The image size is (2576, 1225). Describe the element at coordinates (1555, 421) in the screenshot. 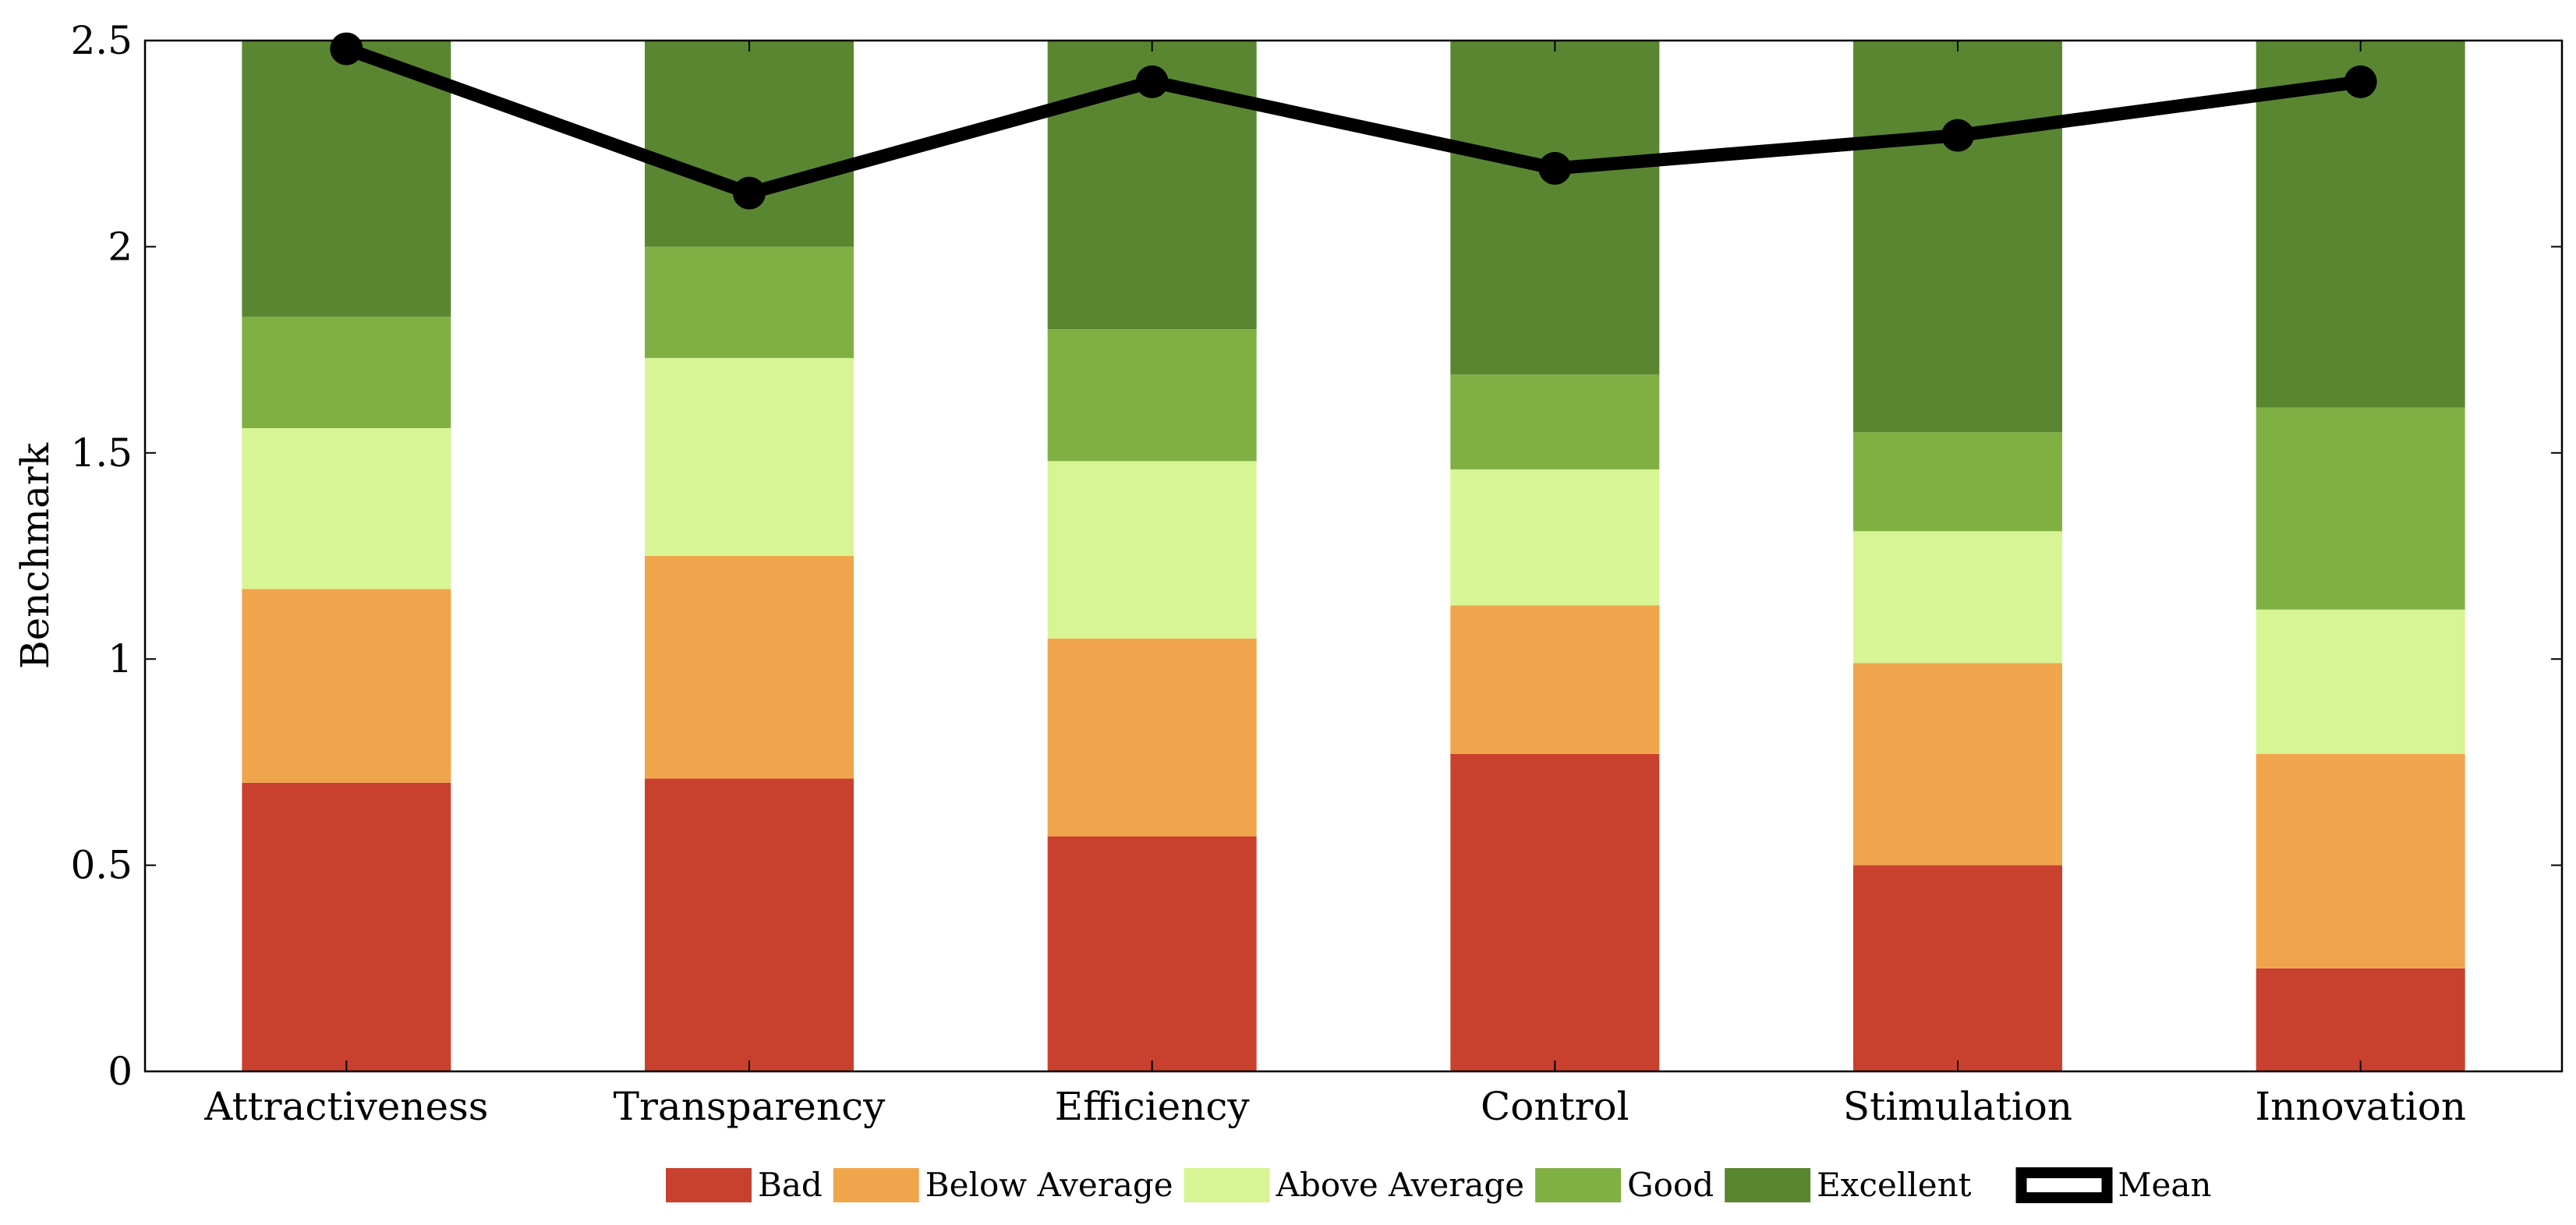

I see `bar-good-control` at that location.